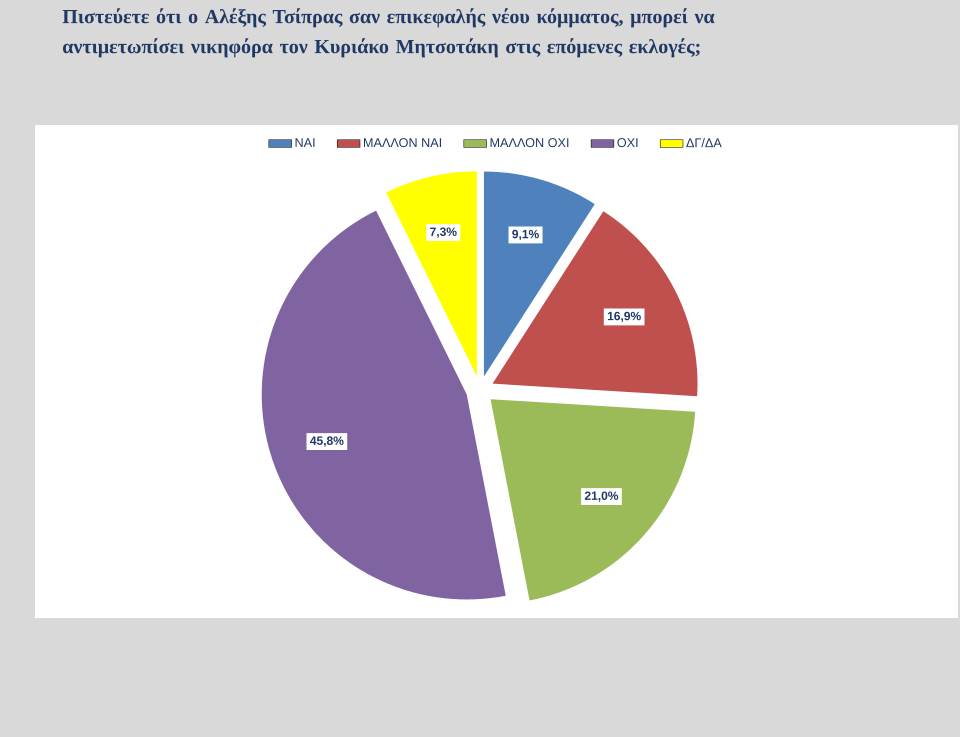 The height and width of the screenshot is (737, 960). I want to click on legend-label: ΝΑΙ, so click(305, 142).